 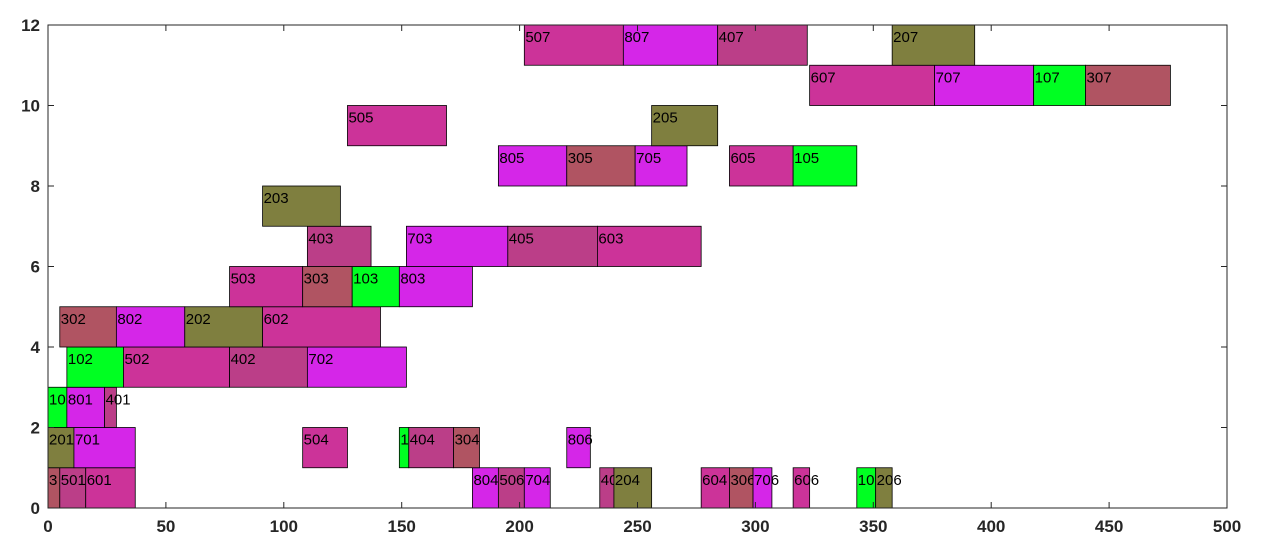 I want to click on task-bar: 501, so click(x=73, y=488).